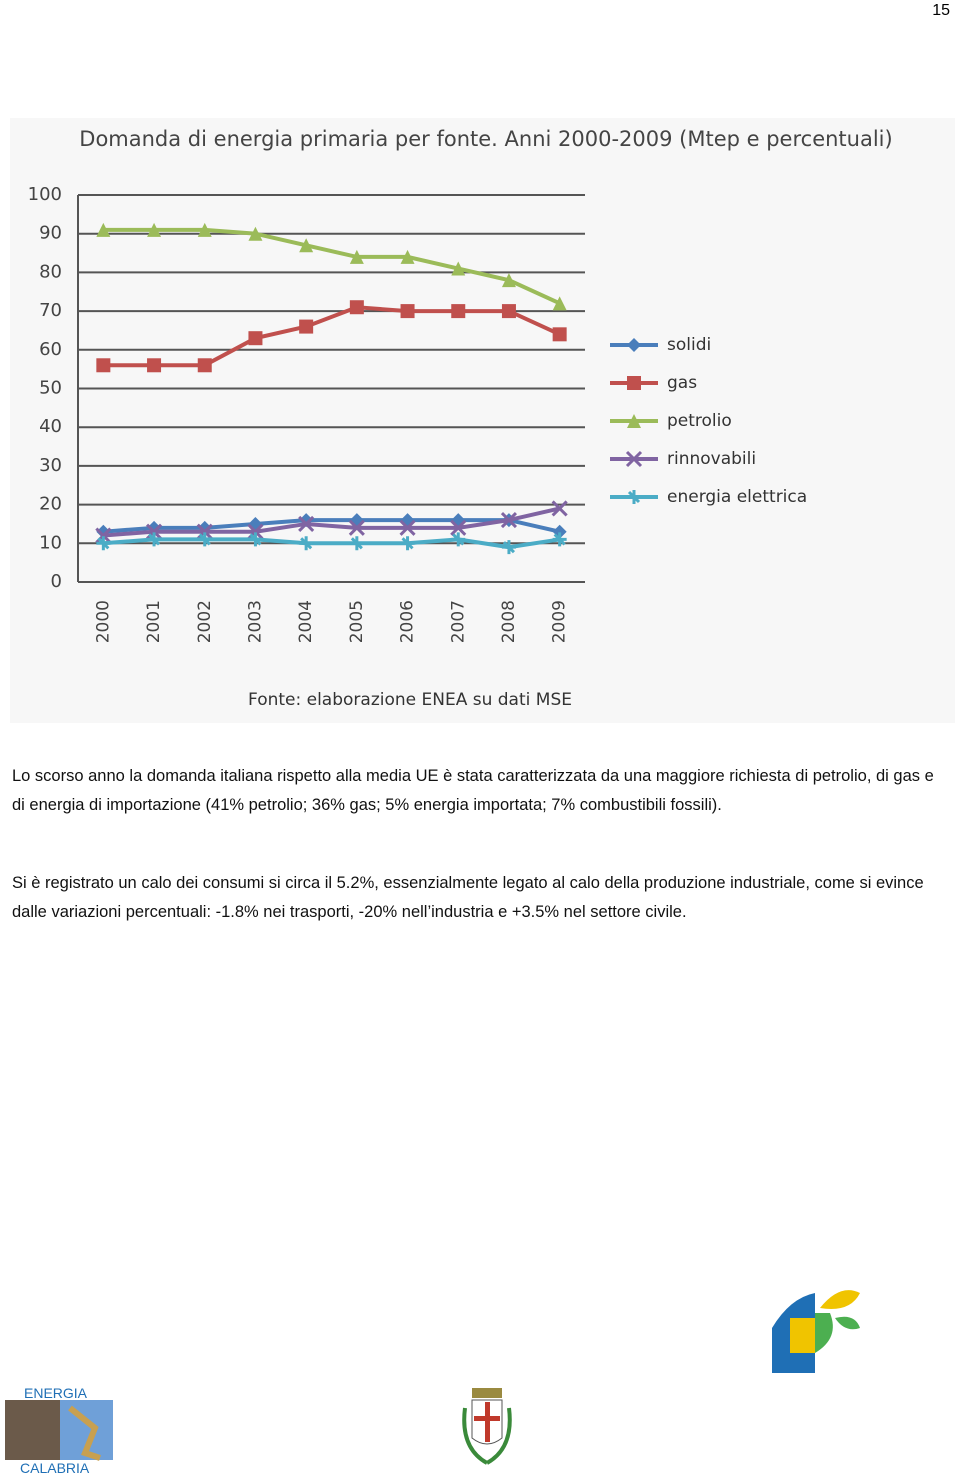 The image size is (960, 1478). I want to click on y-tick-label: 30, so click(50, 465).